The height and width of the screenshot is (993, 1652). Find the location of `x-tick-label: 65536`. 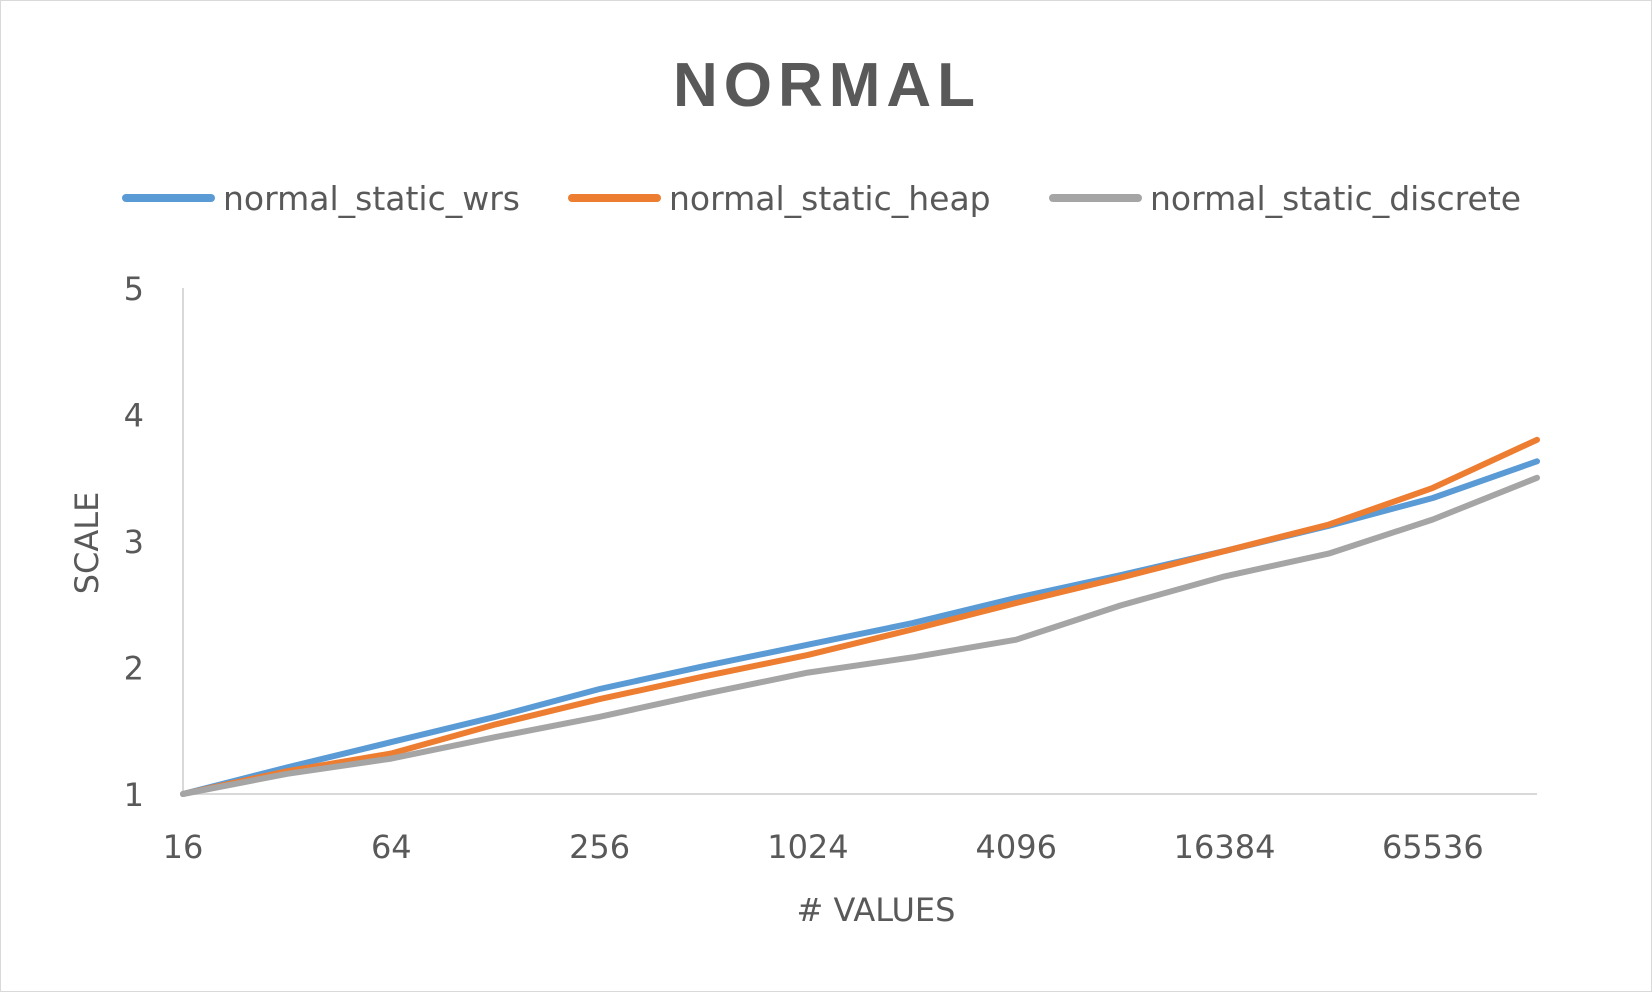

x-tick-label: 65536 is located at coordinates (1433, 847).